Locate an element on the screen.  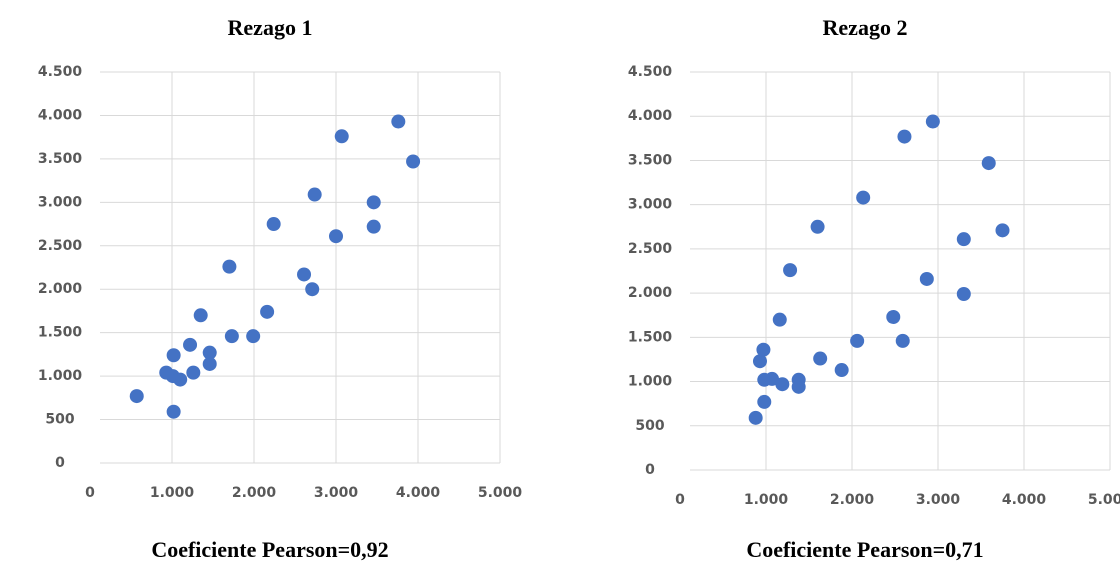
annotation: Coeficiente Pearson=0,92 is located at coordinates (269, 549).